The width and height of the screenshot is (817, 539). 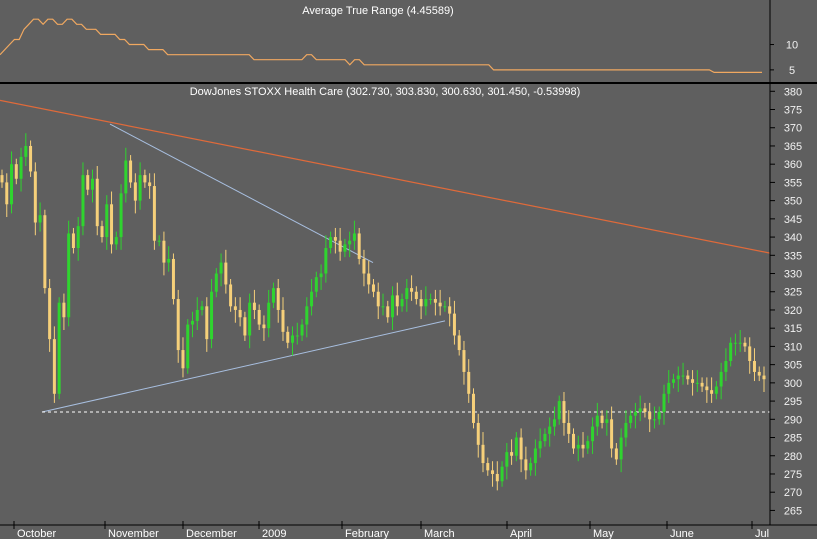 I want to click on price-tick-label: 375, so click(x=793, y=111).